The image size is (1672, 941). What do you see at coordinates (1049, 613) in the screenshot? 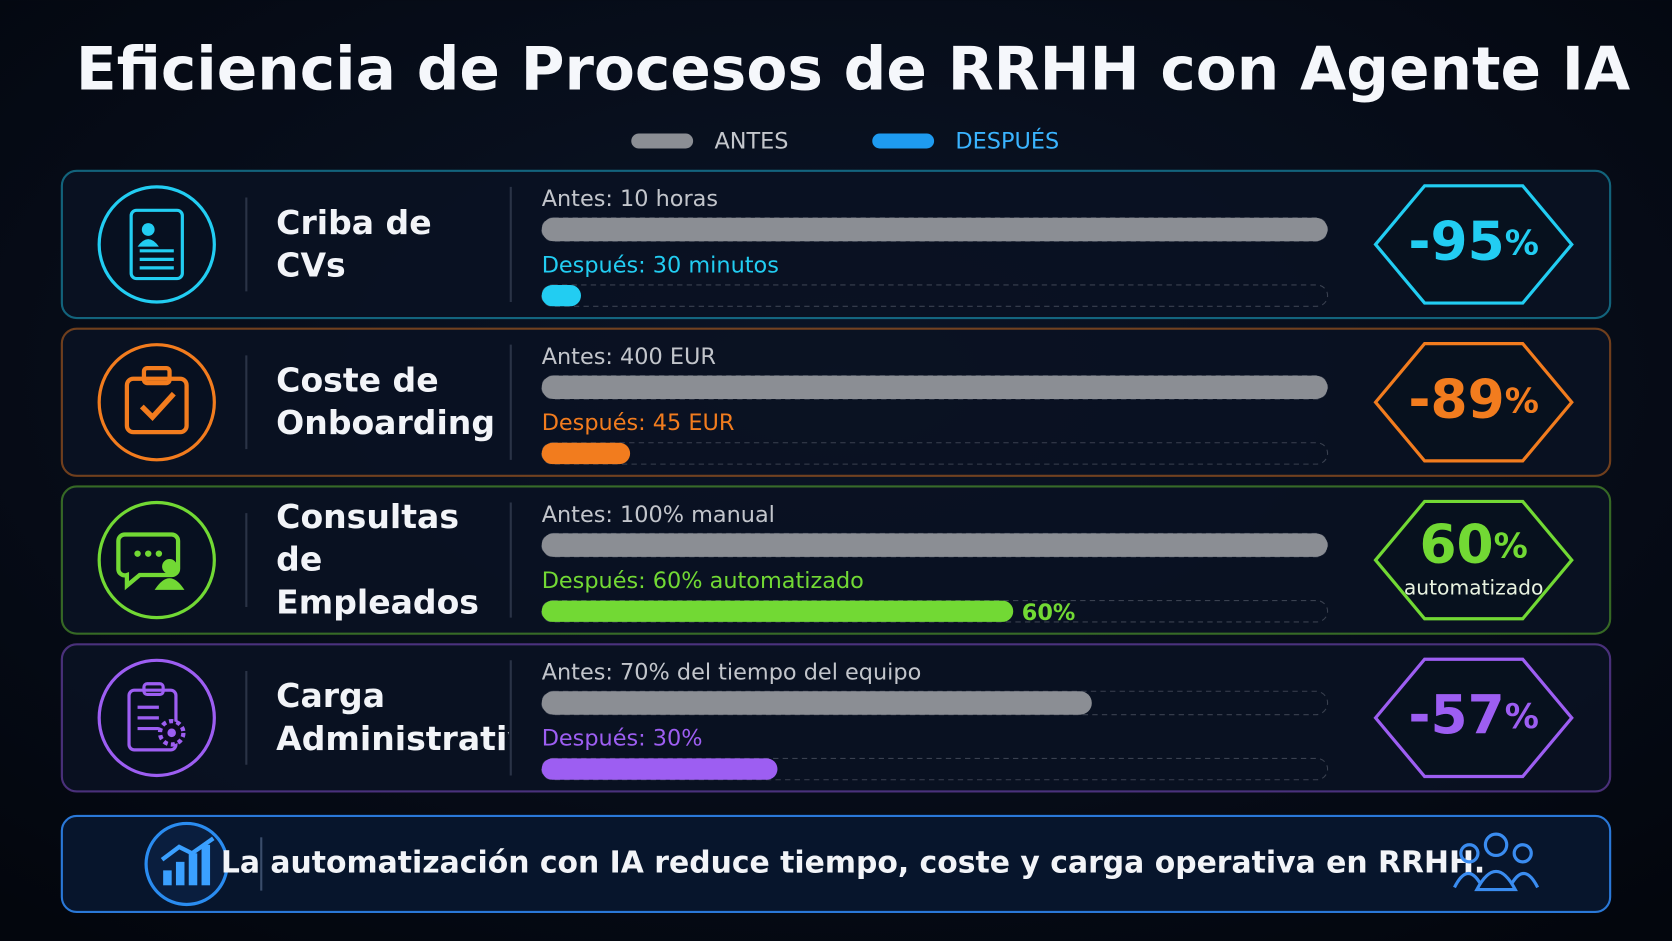
I see `bar-end-label: 60%` at bounding box center [1049, 613].